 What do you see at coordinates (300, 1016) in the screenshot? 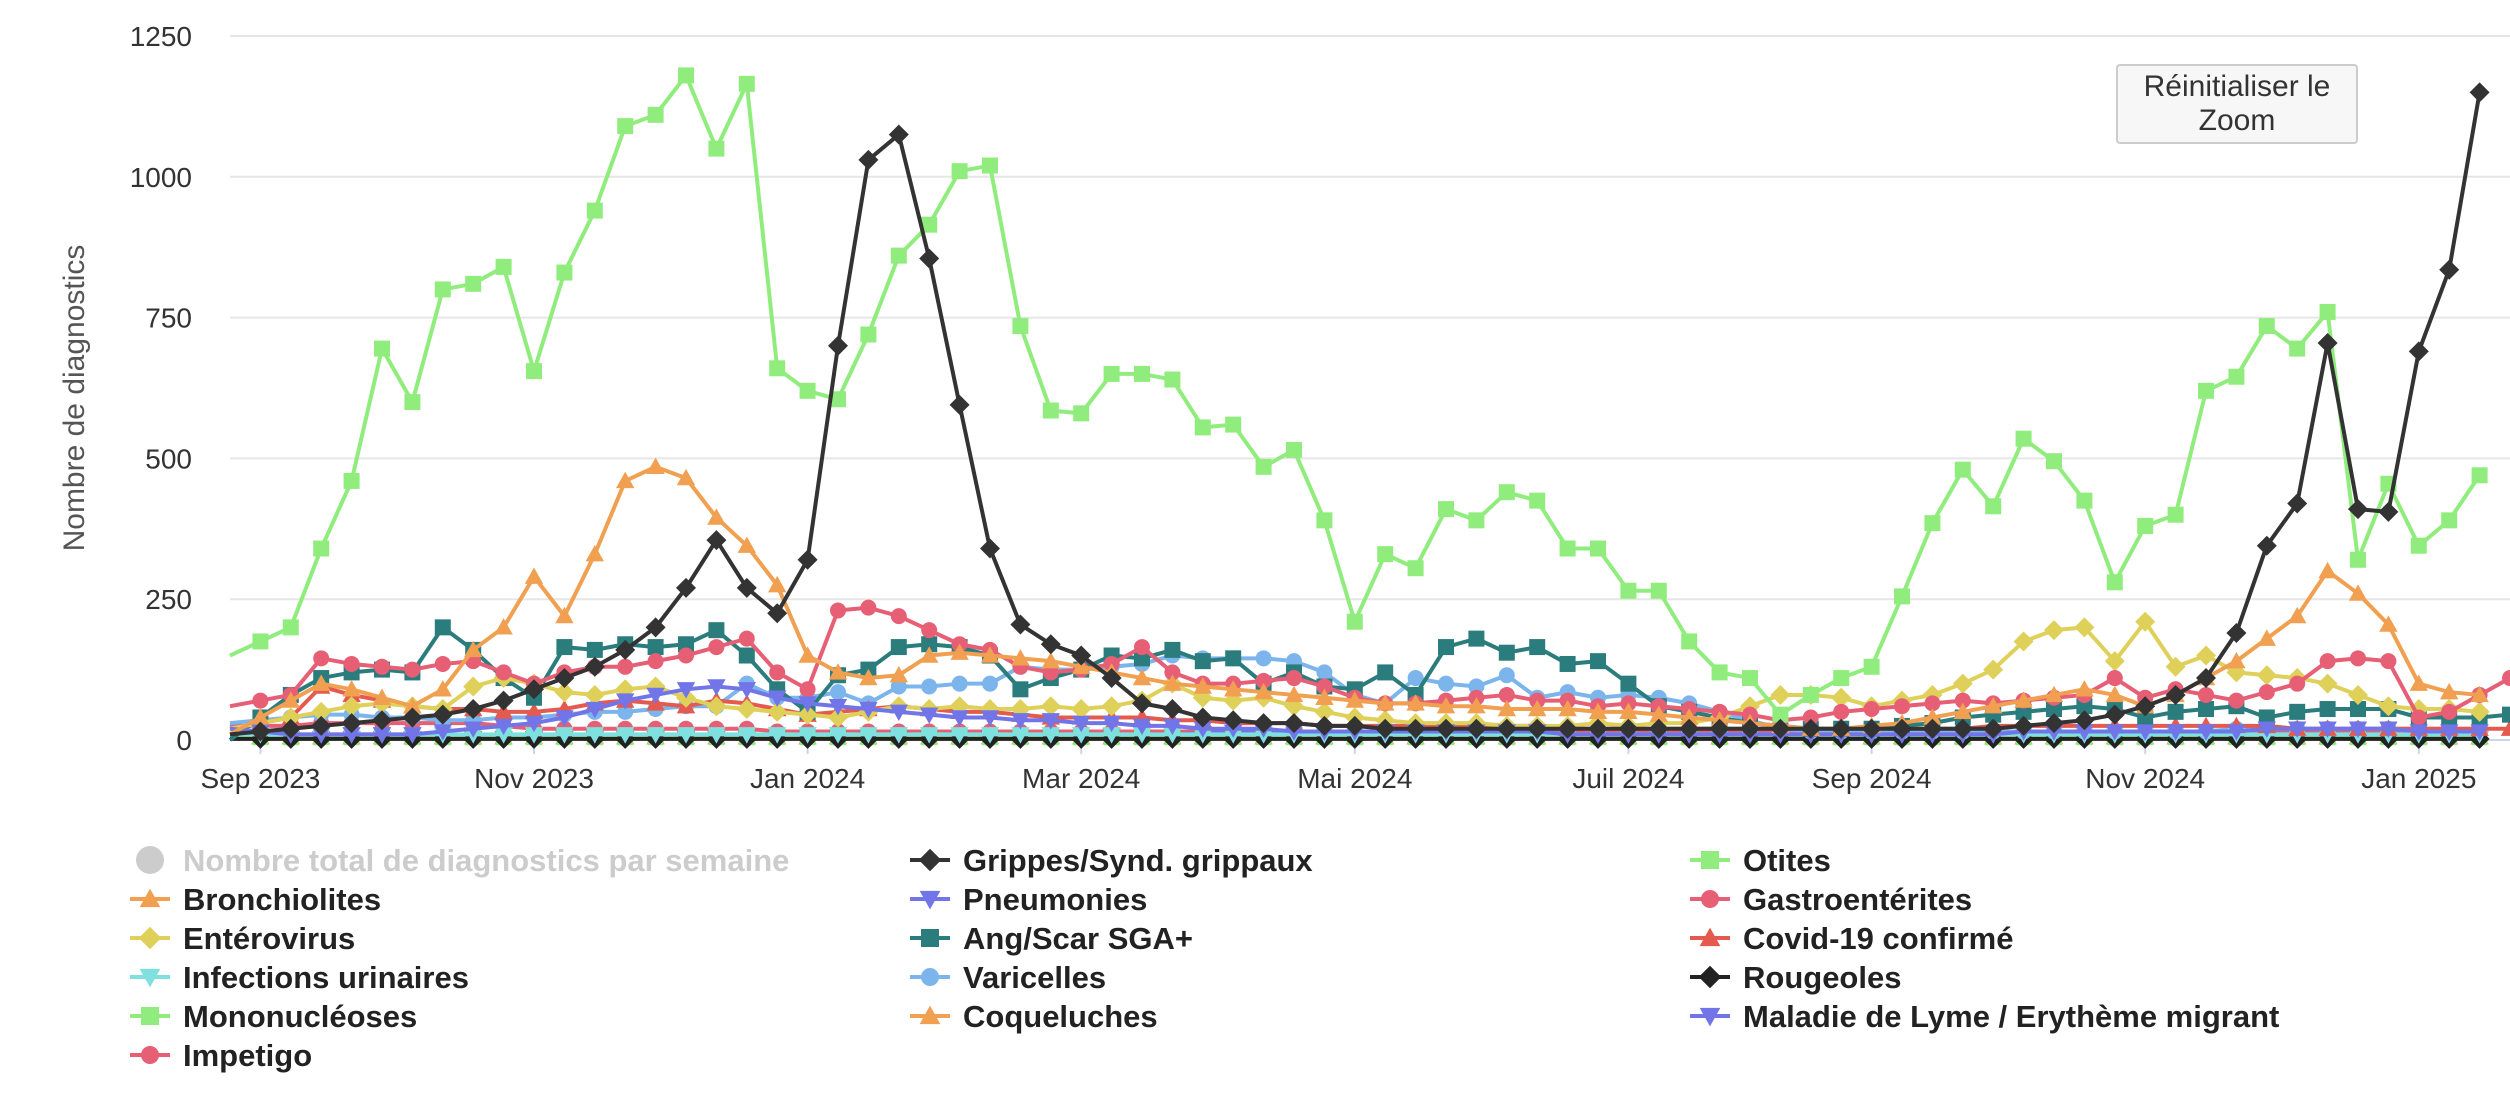
I see `legend-label: Mononucléoses` at bounding box center [300, 1016].